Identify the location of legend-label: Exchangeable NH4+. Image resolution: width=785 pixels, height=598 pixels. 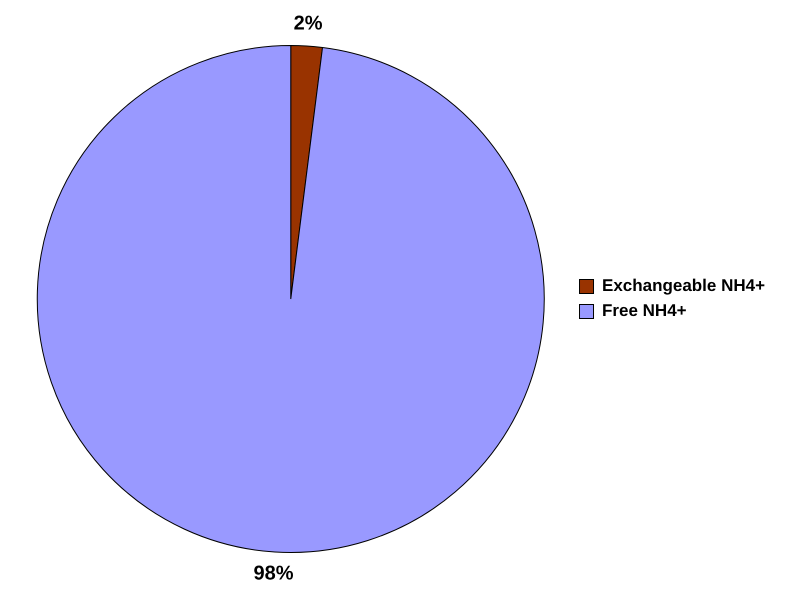
(684, 286).